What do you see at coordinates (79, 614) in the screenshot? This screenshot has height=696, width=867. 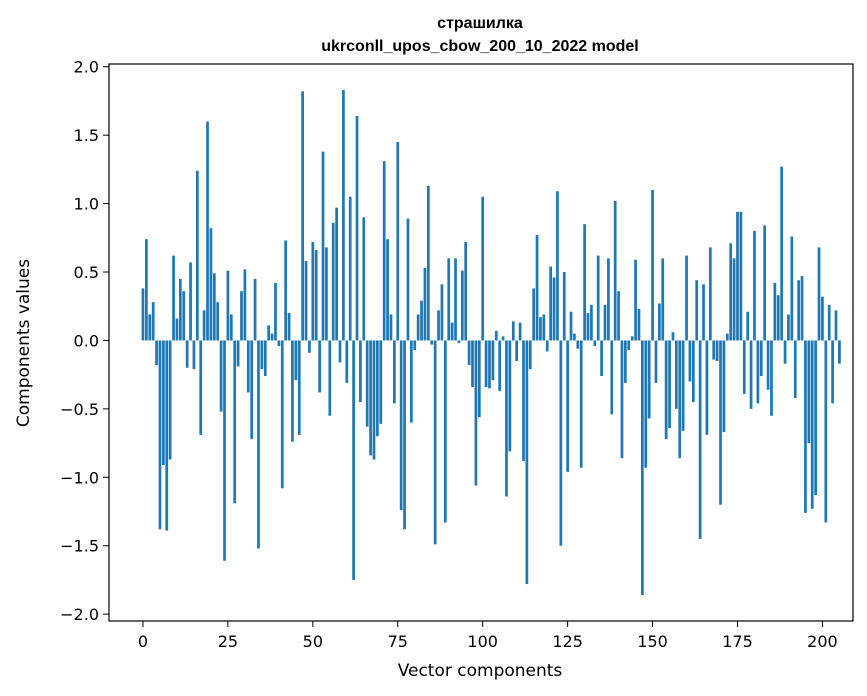 I see `y-tick-label: −2.0` at bounding box center [79, 614].